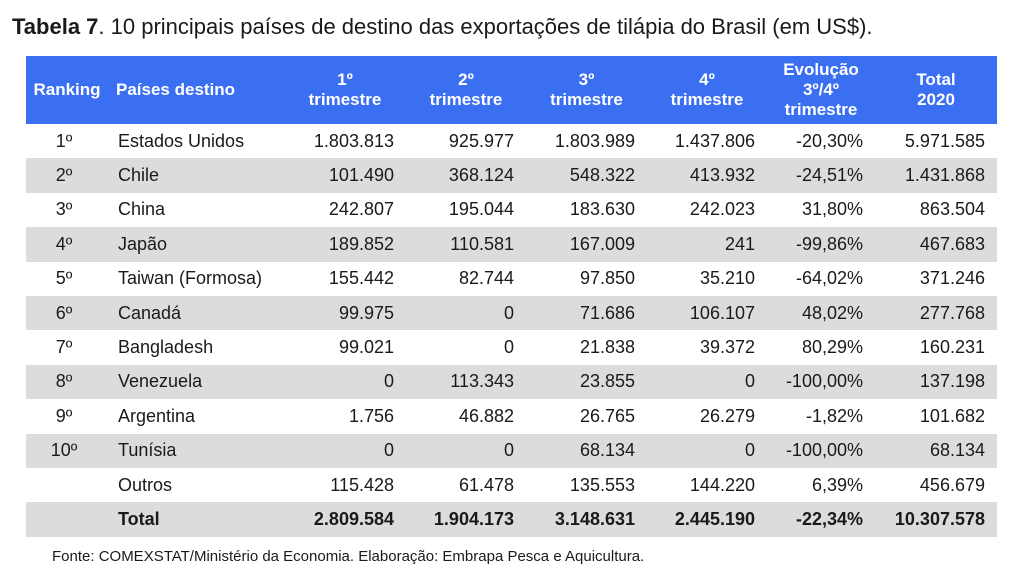 The width and height of the screenshot is (1024, 581). I want to click on cell-country: Bangladesh, so click(166, 347).